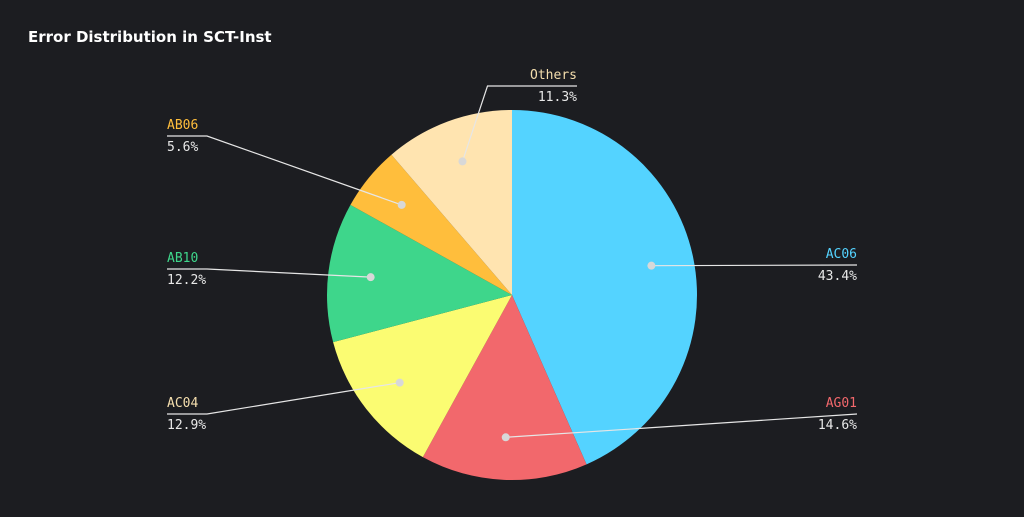  Describe the element at coordinates (186, 280) in the screenshot. I see `slice-value-label: 12.2%` at that location.